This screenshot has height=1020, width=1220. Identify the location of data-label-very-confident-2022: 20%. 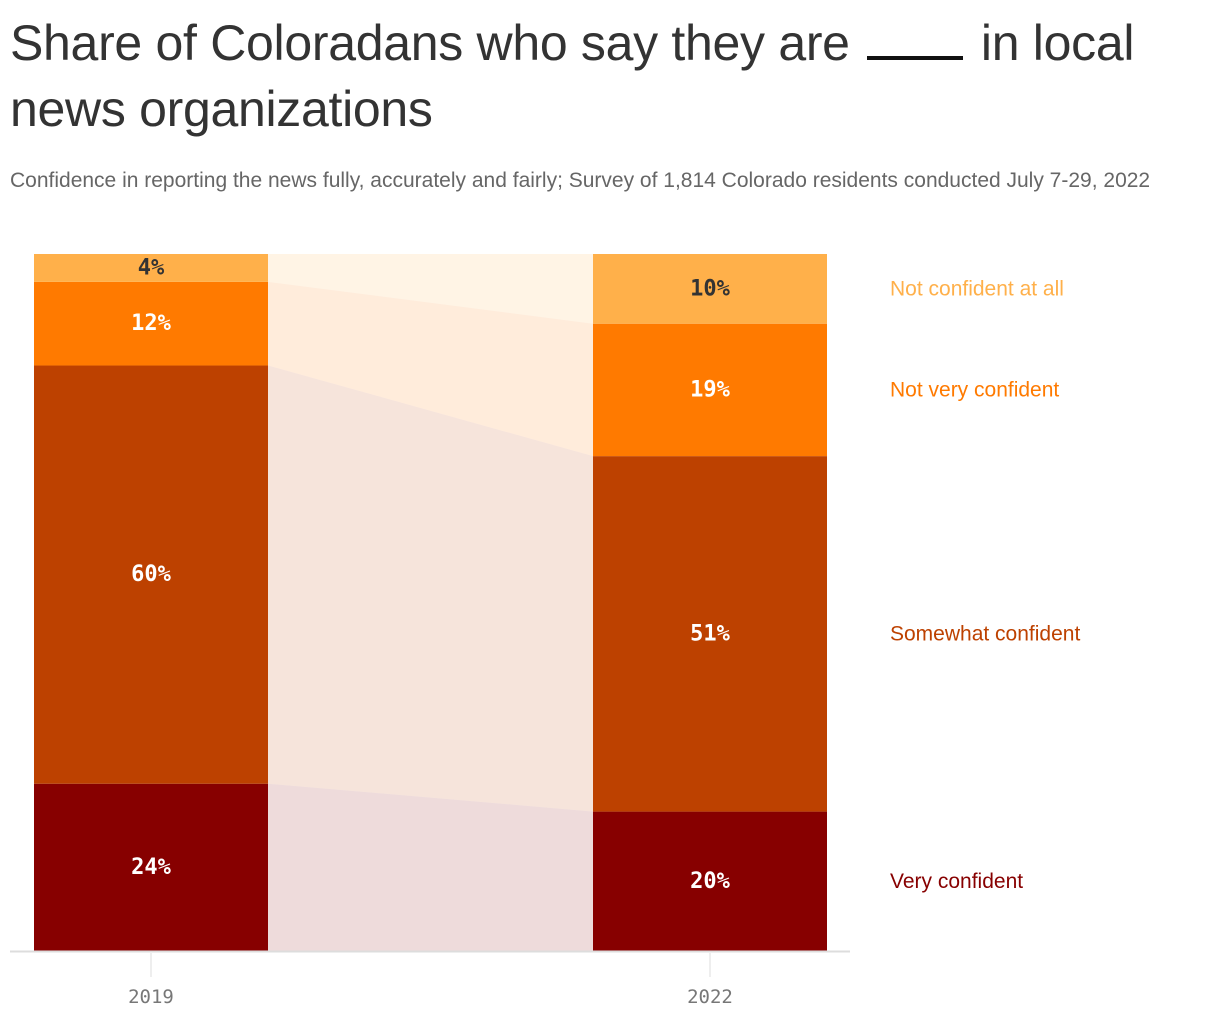
(710, 881).